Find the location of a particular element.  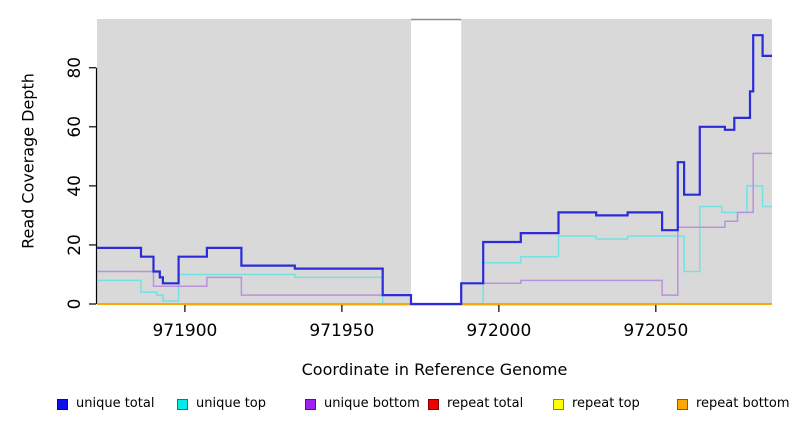

alignment-gap-band is located at coordinates (436, 161).